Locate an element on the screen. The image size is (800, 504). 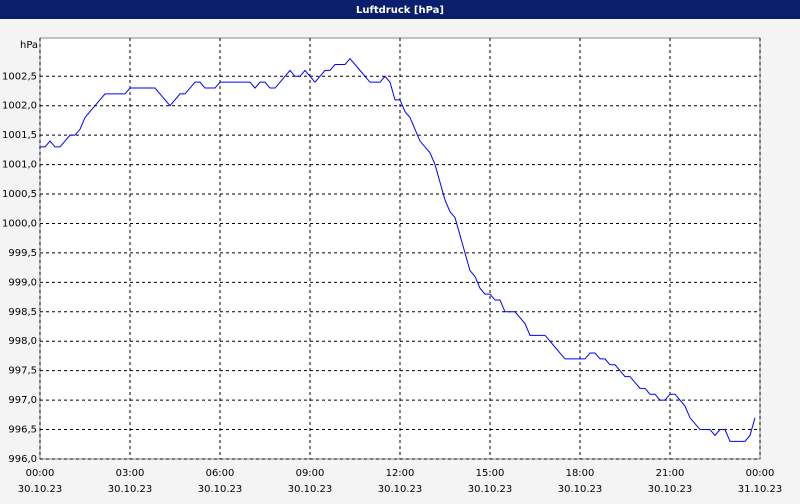
y-tick-label: 996,5 is located at coordinates (22, 430).